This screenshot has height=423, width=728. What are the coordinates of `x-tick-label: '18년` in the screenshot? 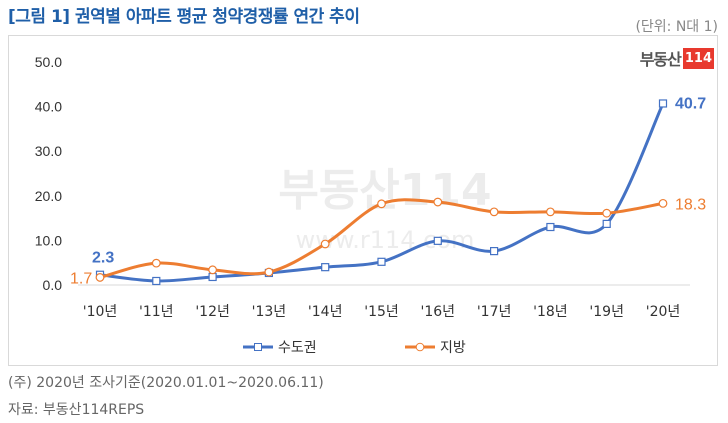 It's located at (550, 312).